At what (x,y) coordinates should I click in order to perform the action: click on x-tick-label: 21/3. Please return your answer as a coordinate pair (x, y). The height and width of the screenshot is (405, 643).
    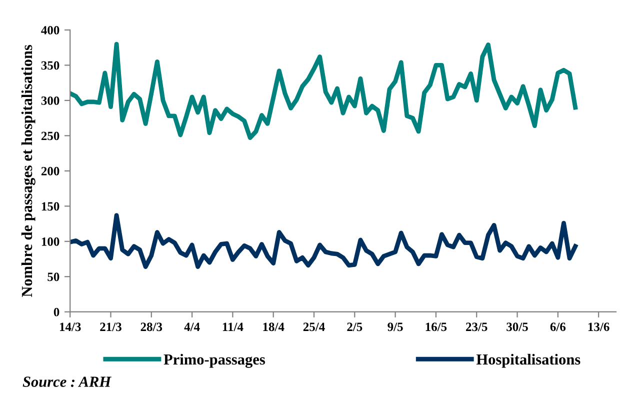
    Looking at the image, I should click on (111, 327).